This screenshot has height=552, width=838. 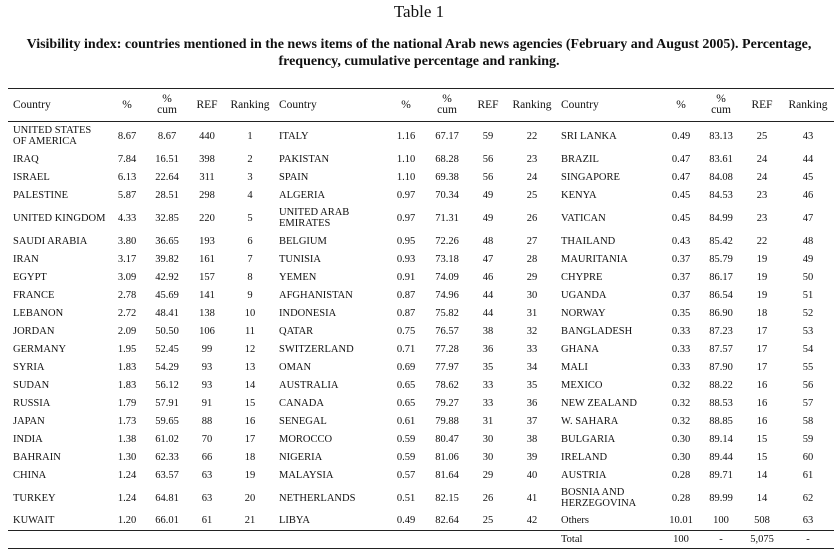 What do you see at coordinates (762, 421) in the screenshot?
I see `value-cell: 16` at bounding box center [762, 421].